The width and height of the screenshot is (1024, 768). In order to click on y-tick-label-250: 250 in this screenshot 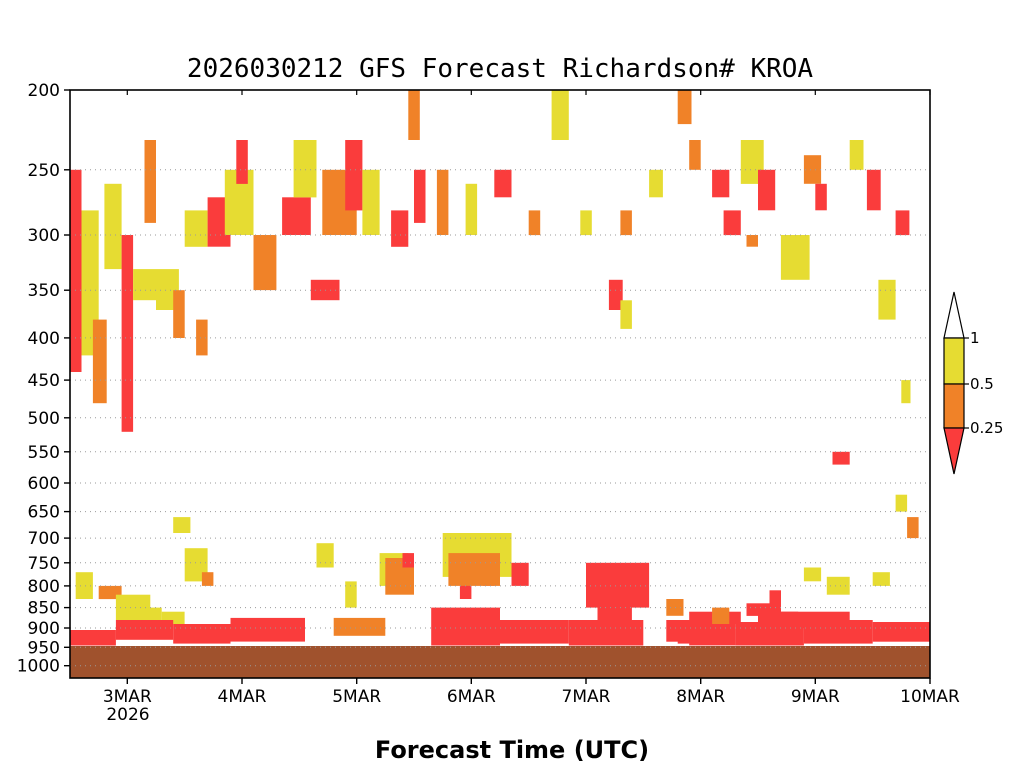, I will do `click(44, 171)`.